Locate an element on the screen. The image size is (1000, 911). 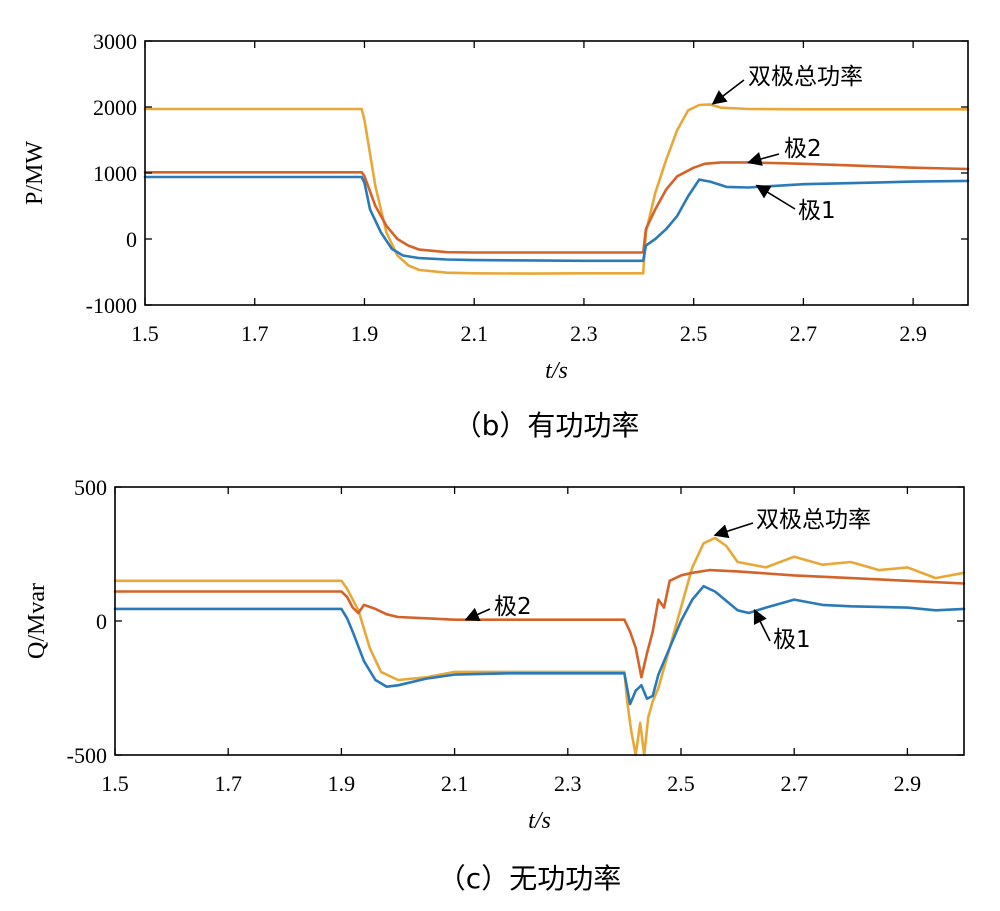
y-tick-label: 3000 is located at coordinates (115, 41).